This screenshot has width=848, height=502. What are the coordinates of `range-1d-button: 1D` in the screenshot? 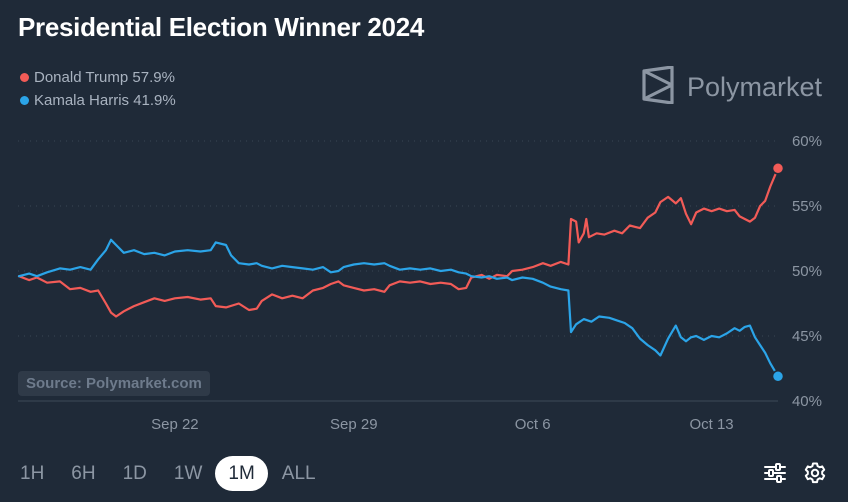 It's located at (134, 473).